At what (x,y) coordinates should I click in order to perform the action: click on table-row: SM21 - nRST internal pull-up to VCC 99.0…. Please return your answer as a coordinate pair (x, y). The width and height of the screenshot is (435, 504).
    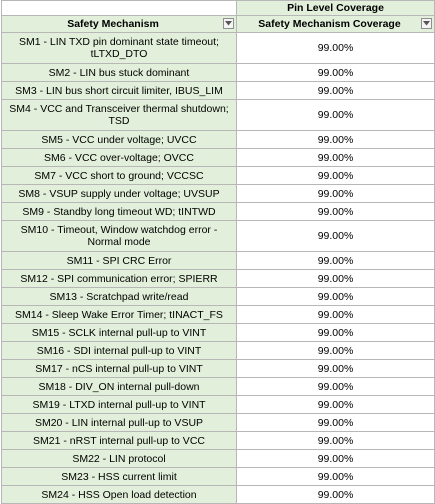
    Looking at the image, I should click on (218, 440).